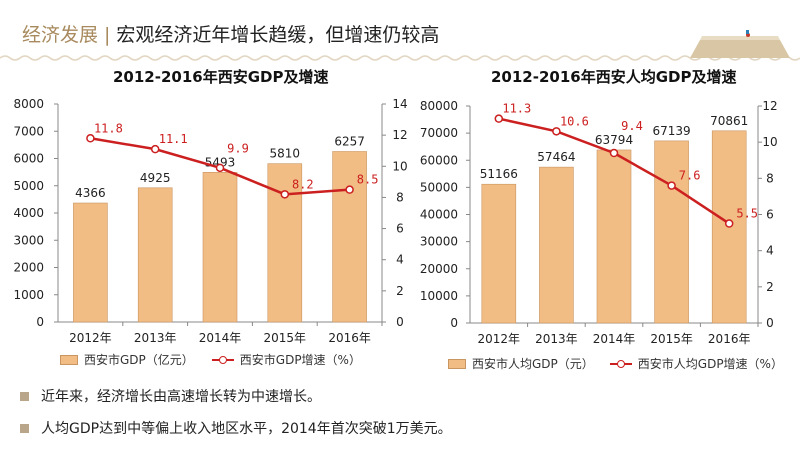 The image size is (800, 450). What do you see at coordinates (181, 397) in the screenshot?
I see `bullet-text: 近年来，经济增长由高速增长转为中速增长。` at bounding box center [181, 397].